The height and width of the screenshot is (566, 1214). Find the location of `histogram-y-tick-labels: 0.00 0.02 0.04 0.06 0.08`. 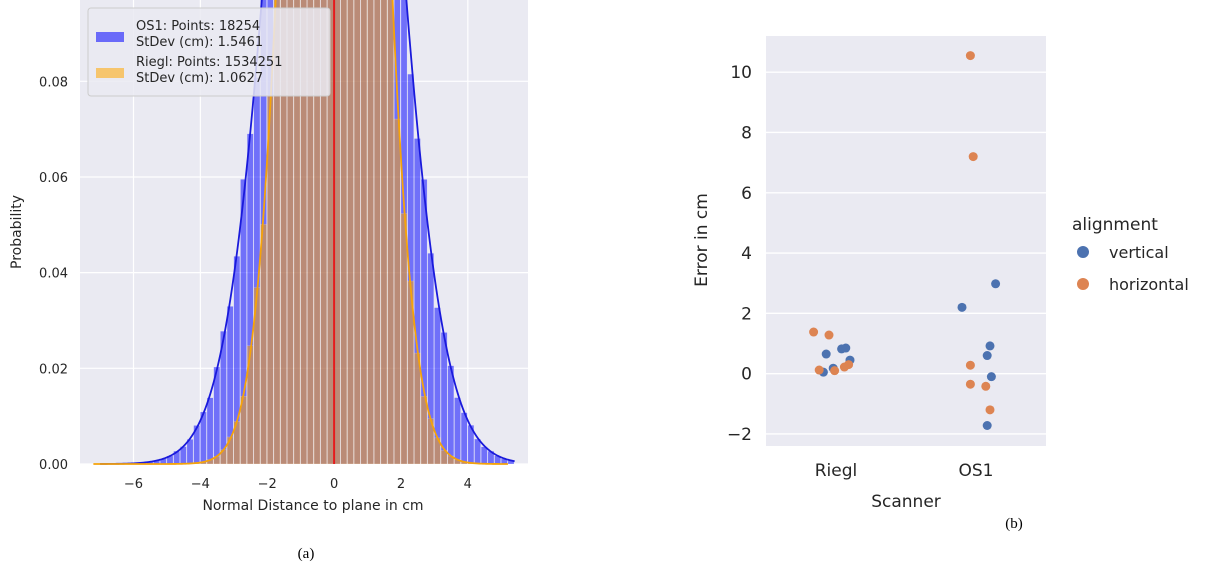

histogram-y-tick-labels: 0.00 0.02 0.04 0.06 0.08 is located at coordinates (53, 274).